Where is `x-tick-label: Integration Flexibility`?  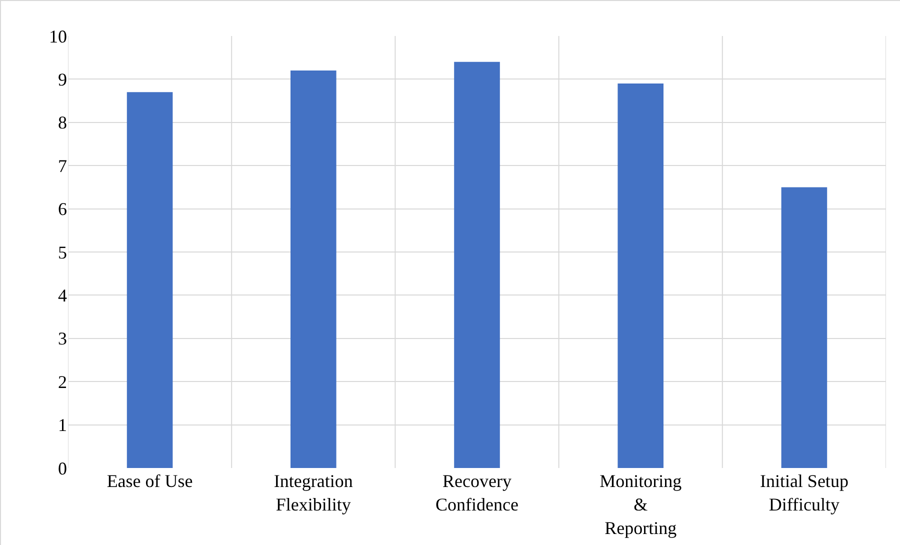 x-tick-label: Integration Flexibility is located at coordinates (313, 492).